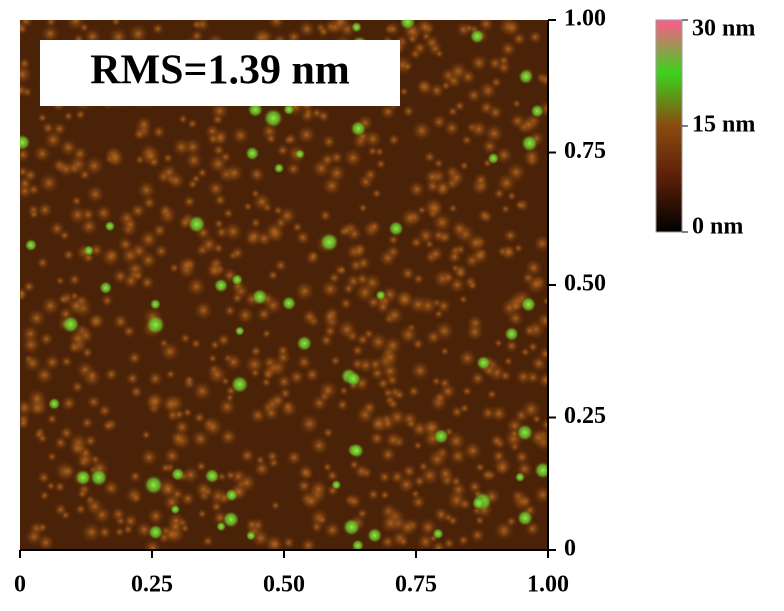 The height and width of the screenshot is (611, 784). I want to click on x-tick-label: 1.00, so click(548, 585).